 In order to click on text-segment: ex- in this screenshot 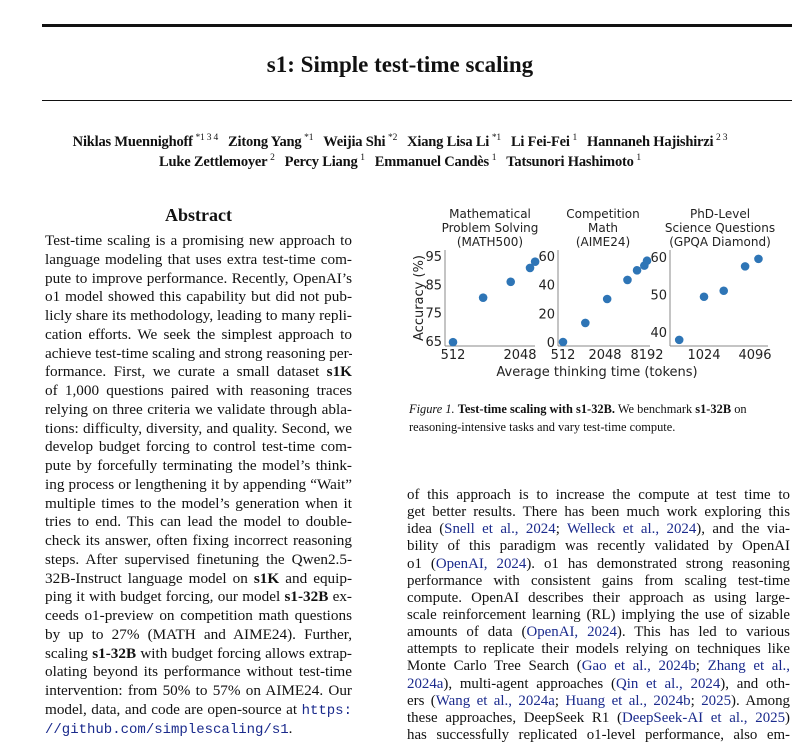, I will do `click(340, 597)`.